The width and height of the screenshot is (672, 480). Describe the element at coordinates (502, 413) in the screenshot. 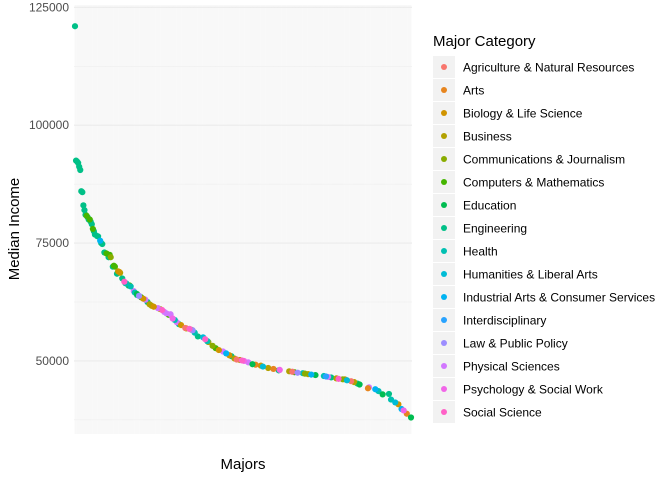

I see `legend-label: Social Science` at that location.